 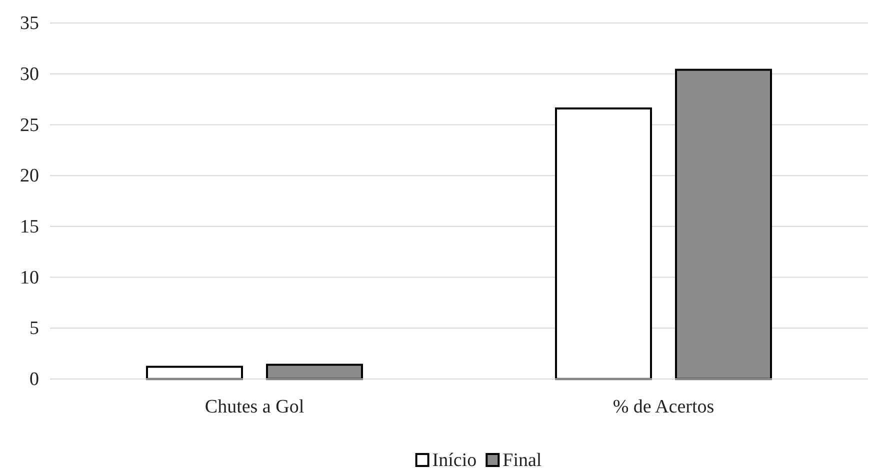 I want to click on y-tick-label: 30, so click(x=29, y=74).